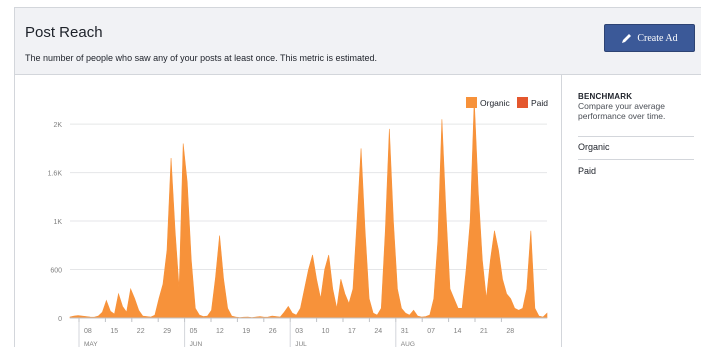 The image size is (701, 352). Describe the element at coordinates (408, 344) in the screenshot. I see `month-label: AUG` at that location.